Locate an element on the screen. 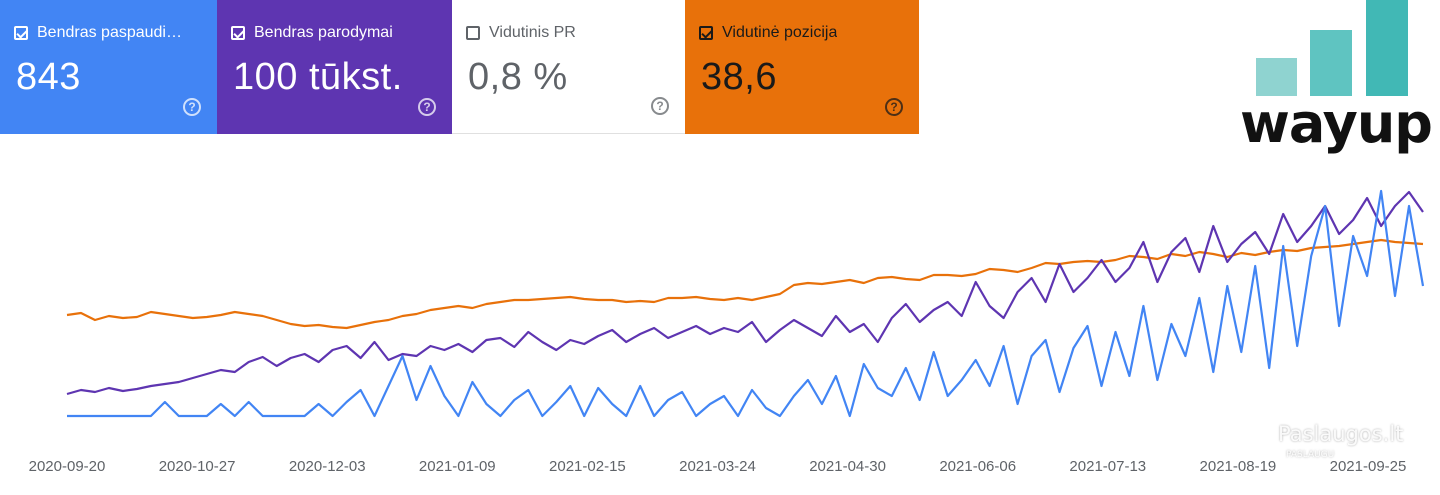 The width and height of the screenshot is (1440, 495). metric-card-header: Bendras parodymai is located at coordinates (312, 33).